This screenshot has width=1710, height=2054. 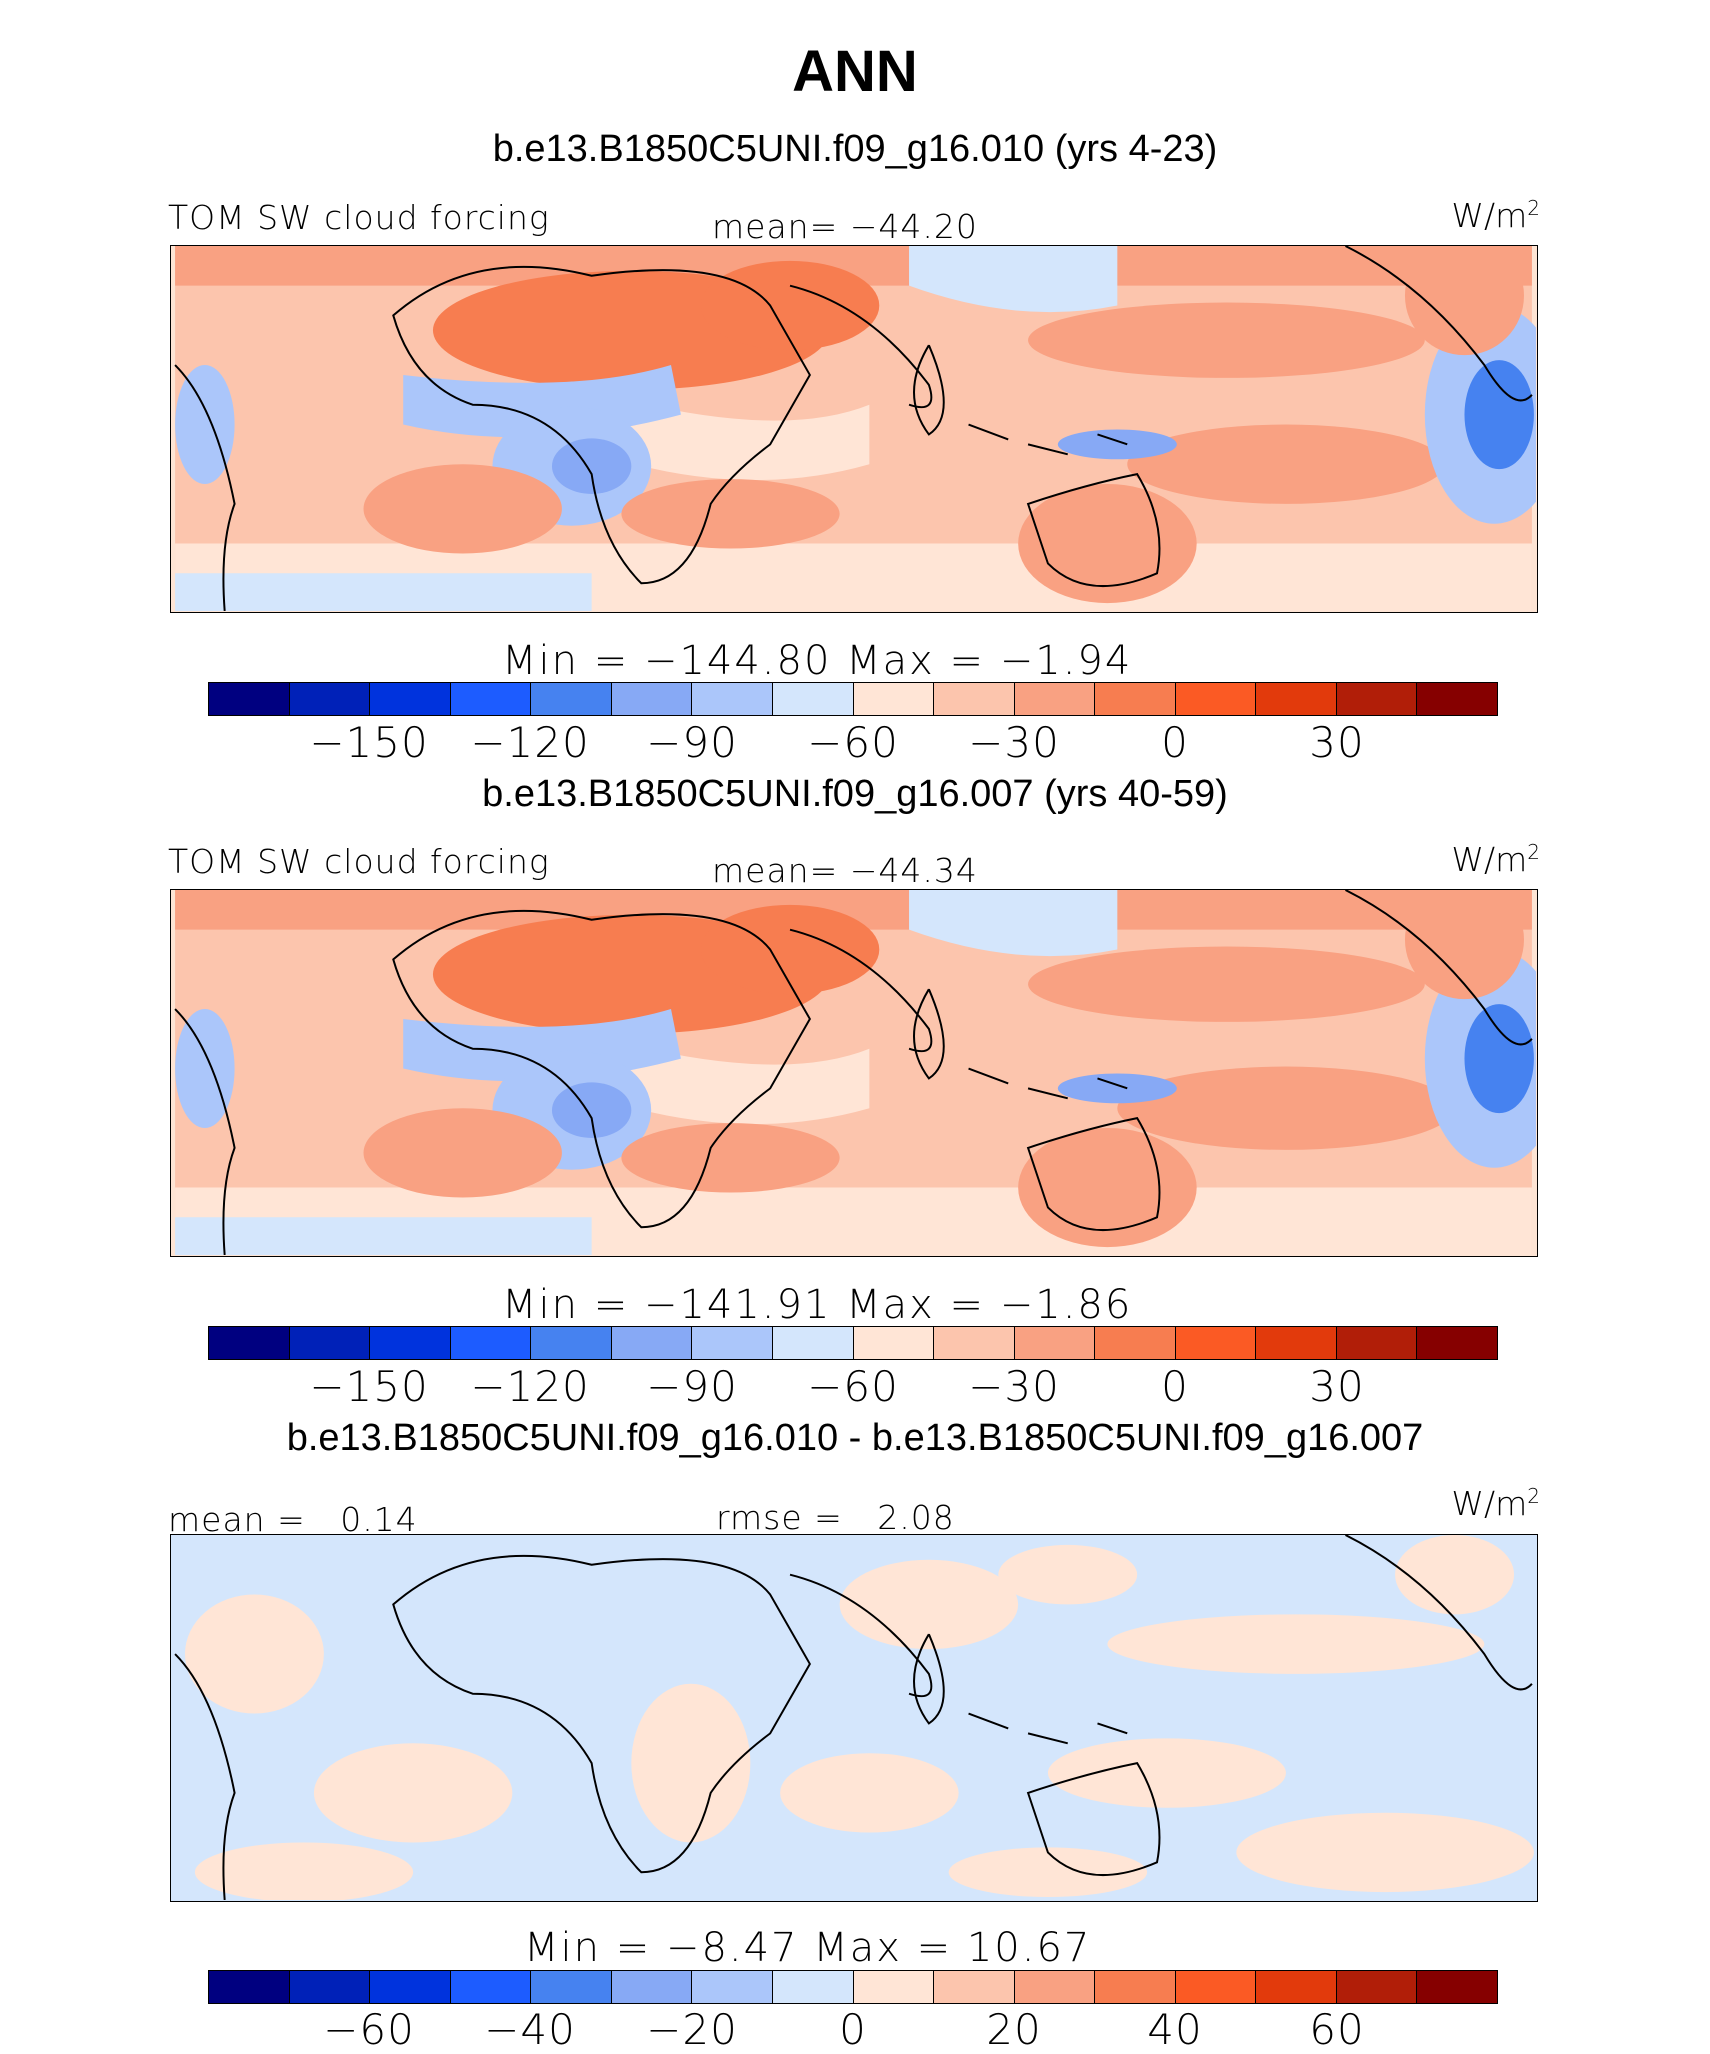 What do you see at coordinates (1175, 1386) in the screenshot?
I see `panel-2-tick-label: 0` at bounding box center [1175, 1386].